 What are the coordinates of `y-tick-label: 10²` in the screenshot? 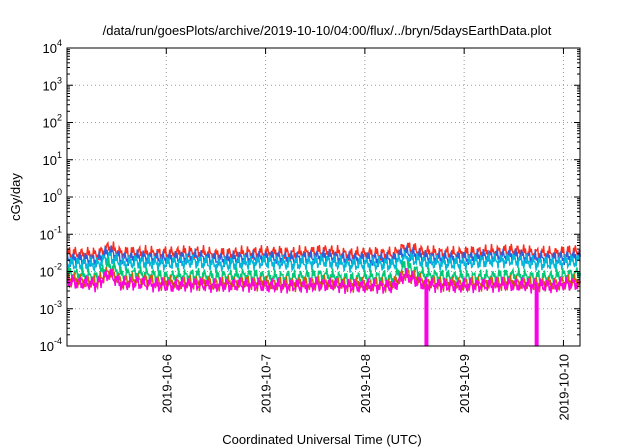 It's located at (52, 122).